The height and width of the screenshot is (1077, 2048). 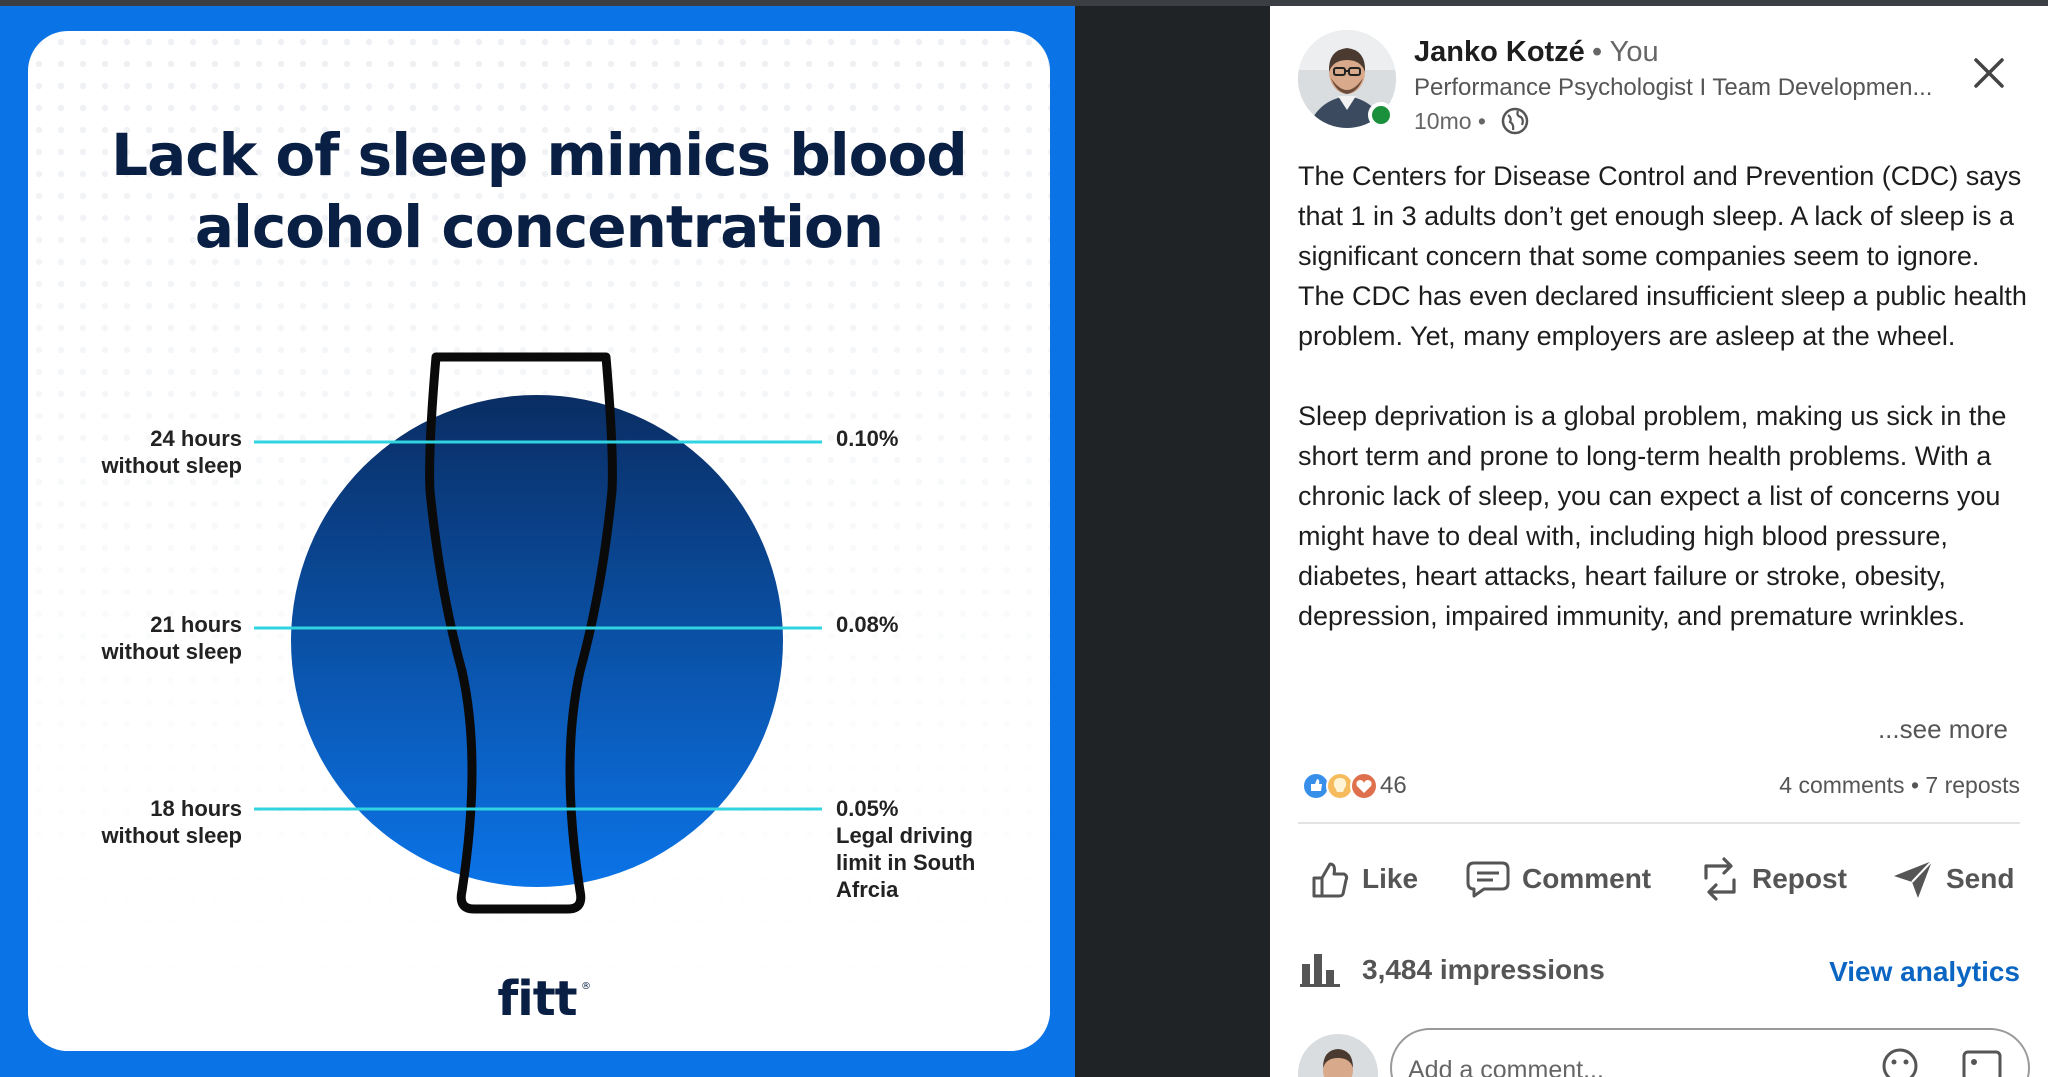 I want to click on online-status-dot, so click(x=1381, y=115).